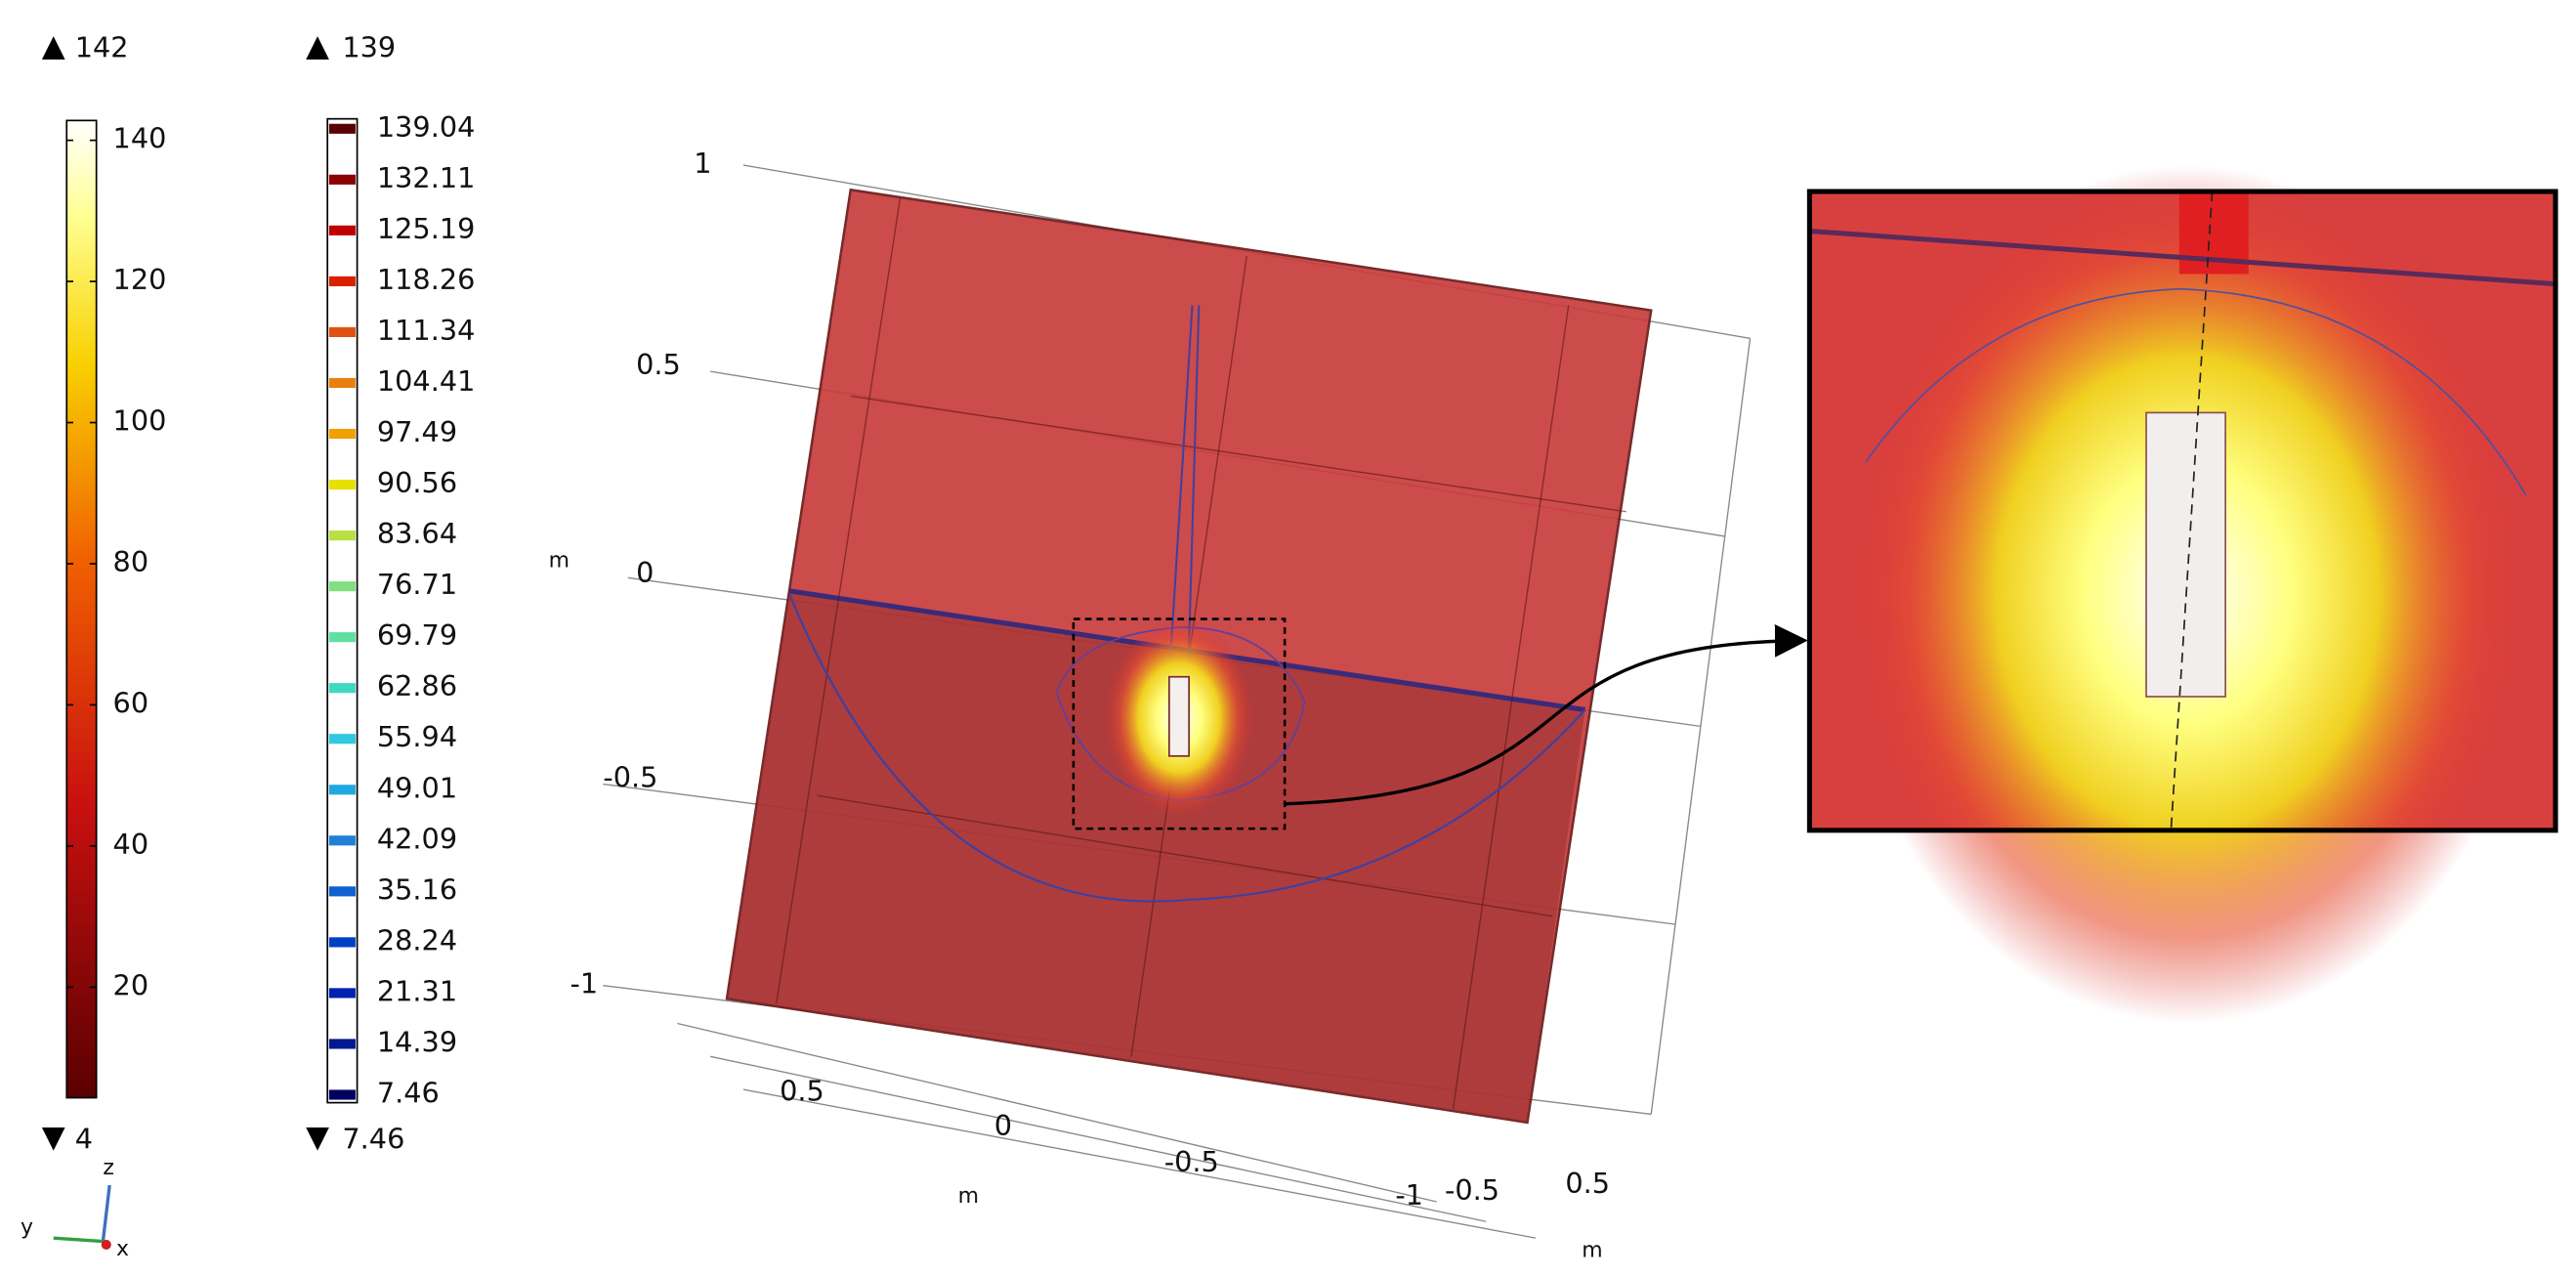 The height and width of the screenshot is (1276, 2576). What do you see at coordinates (426, 381) in the screenshot?
I see `contour-level-label: 104.41` at bounding box center [426, 381].